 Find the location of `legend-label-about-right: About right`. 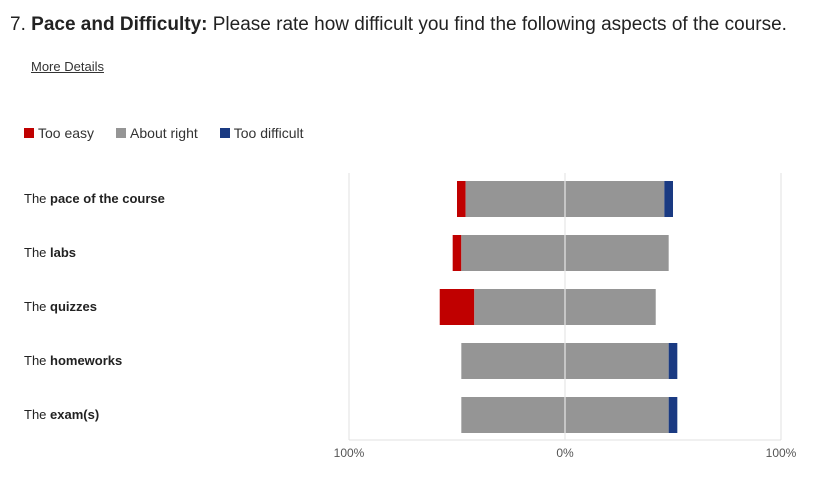

legend-label-about-right: About right is located at coordinates (164, 133).